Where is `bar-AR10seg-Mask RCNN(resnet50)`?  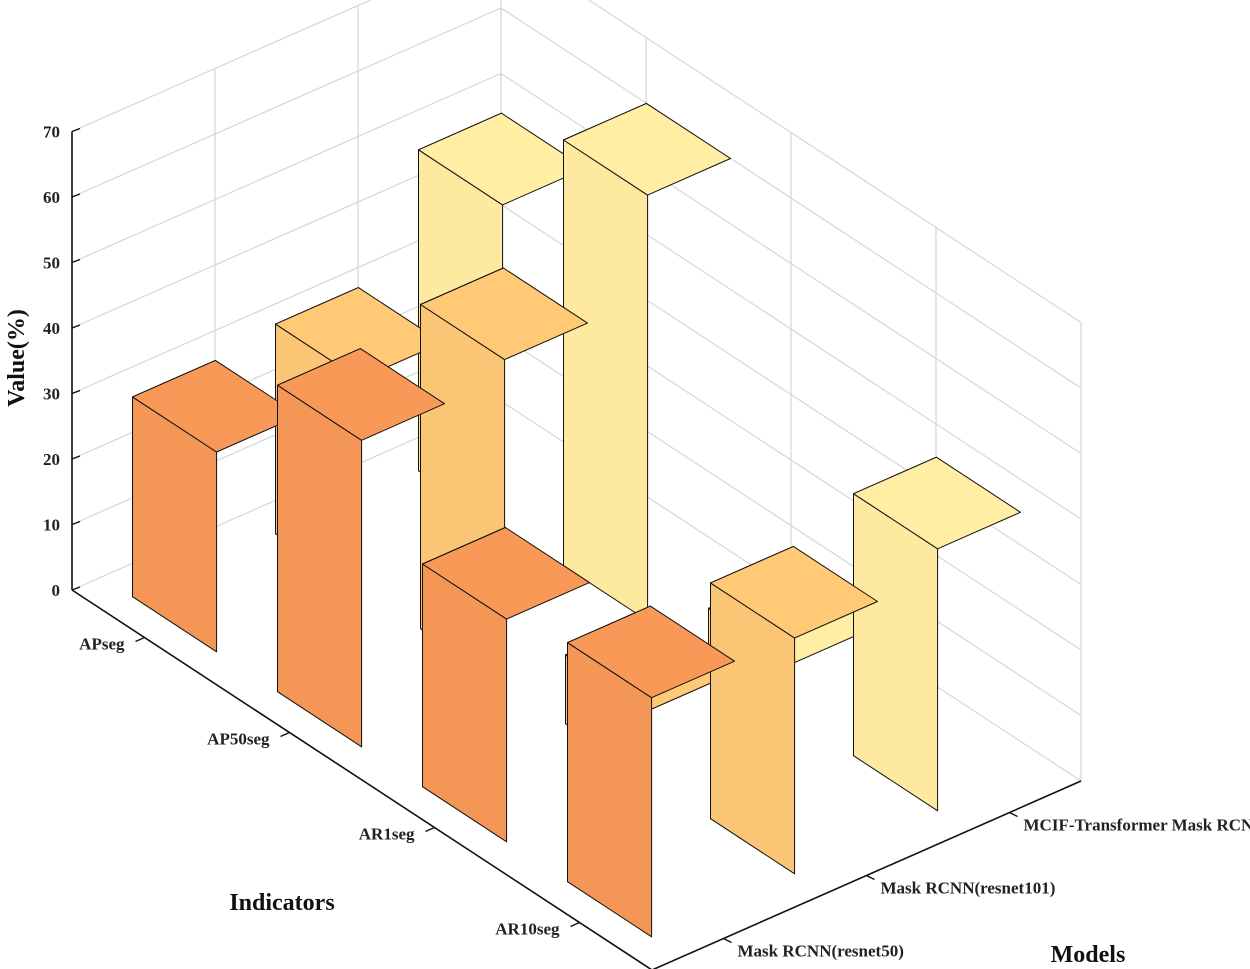
bar-AR10seg-Mask RCNN(resnet50) is located at coordinates (651, 771).